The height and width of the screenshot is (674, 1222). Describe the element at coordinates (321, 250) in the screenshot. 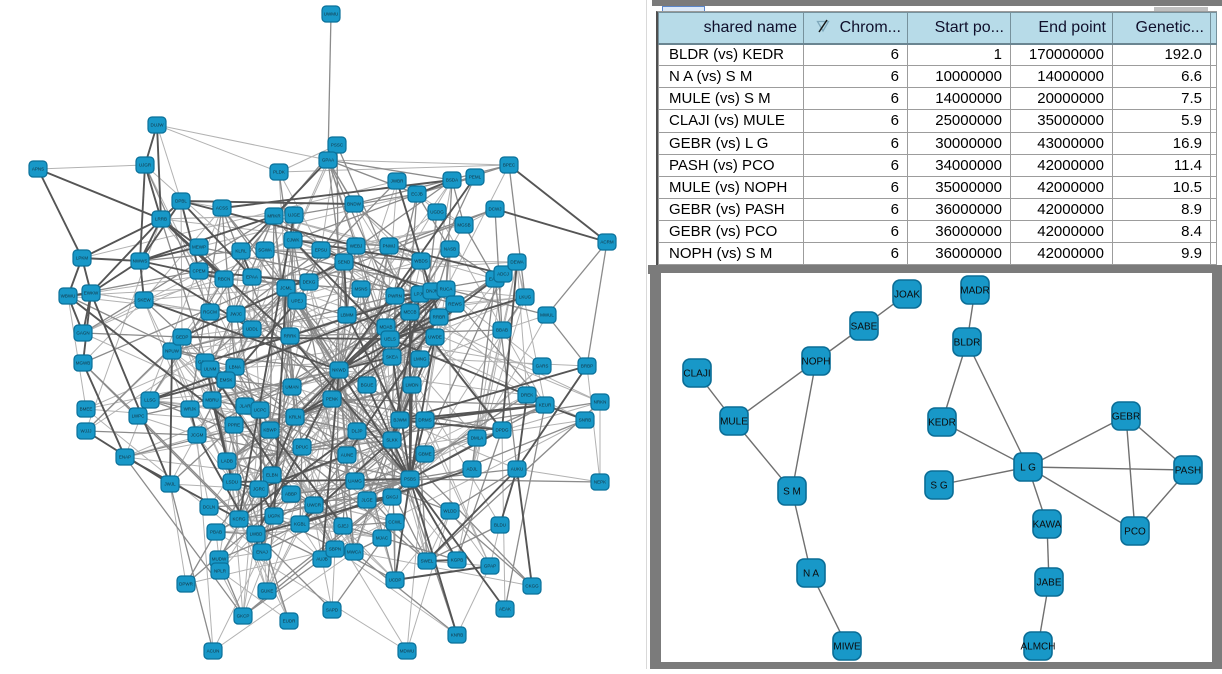

I see `svg-text: EPSU` at that location.